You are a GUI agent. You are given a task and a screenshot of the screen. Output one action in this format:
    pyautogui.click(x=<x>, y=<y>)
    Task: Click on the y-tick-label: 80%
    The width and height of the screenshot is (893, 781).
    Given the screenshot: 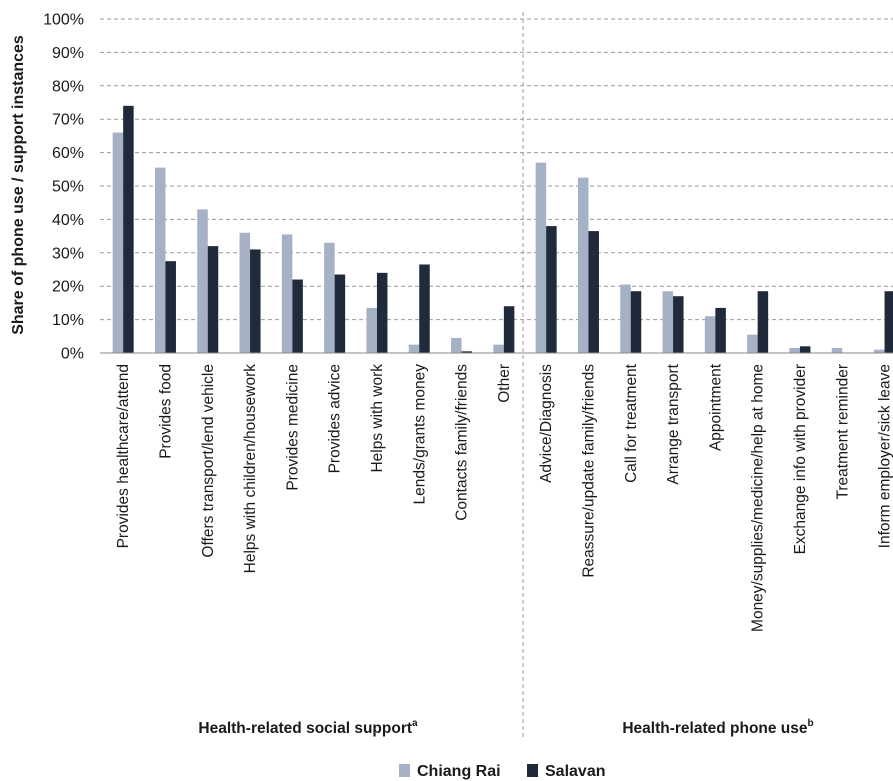 What is the action you would take?
    pyautogui.click(x=68, y=86)
    